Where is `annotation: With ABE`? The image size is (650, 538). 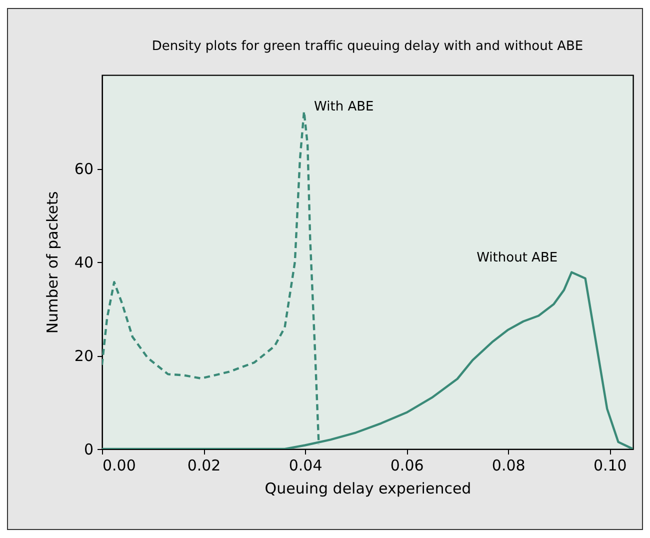
annotation: With ABE is located at coordinates (344, 106).